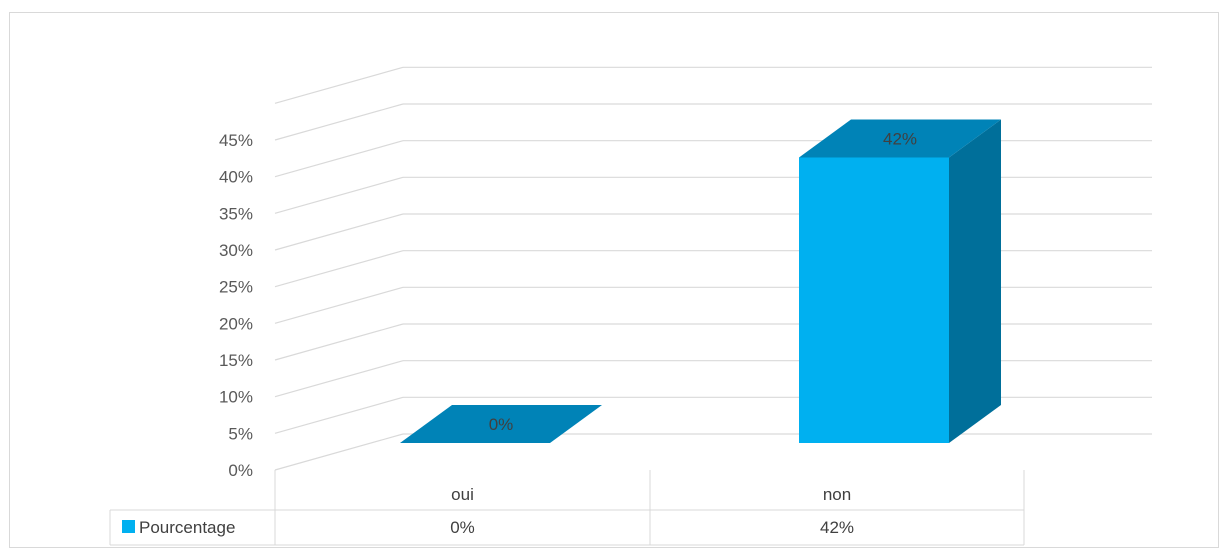 The image size is (1228, 558). Describe the element at coordinates (837, 527) in the screenshot. I see `table-cell: 42%` at that location.